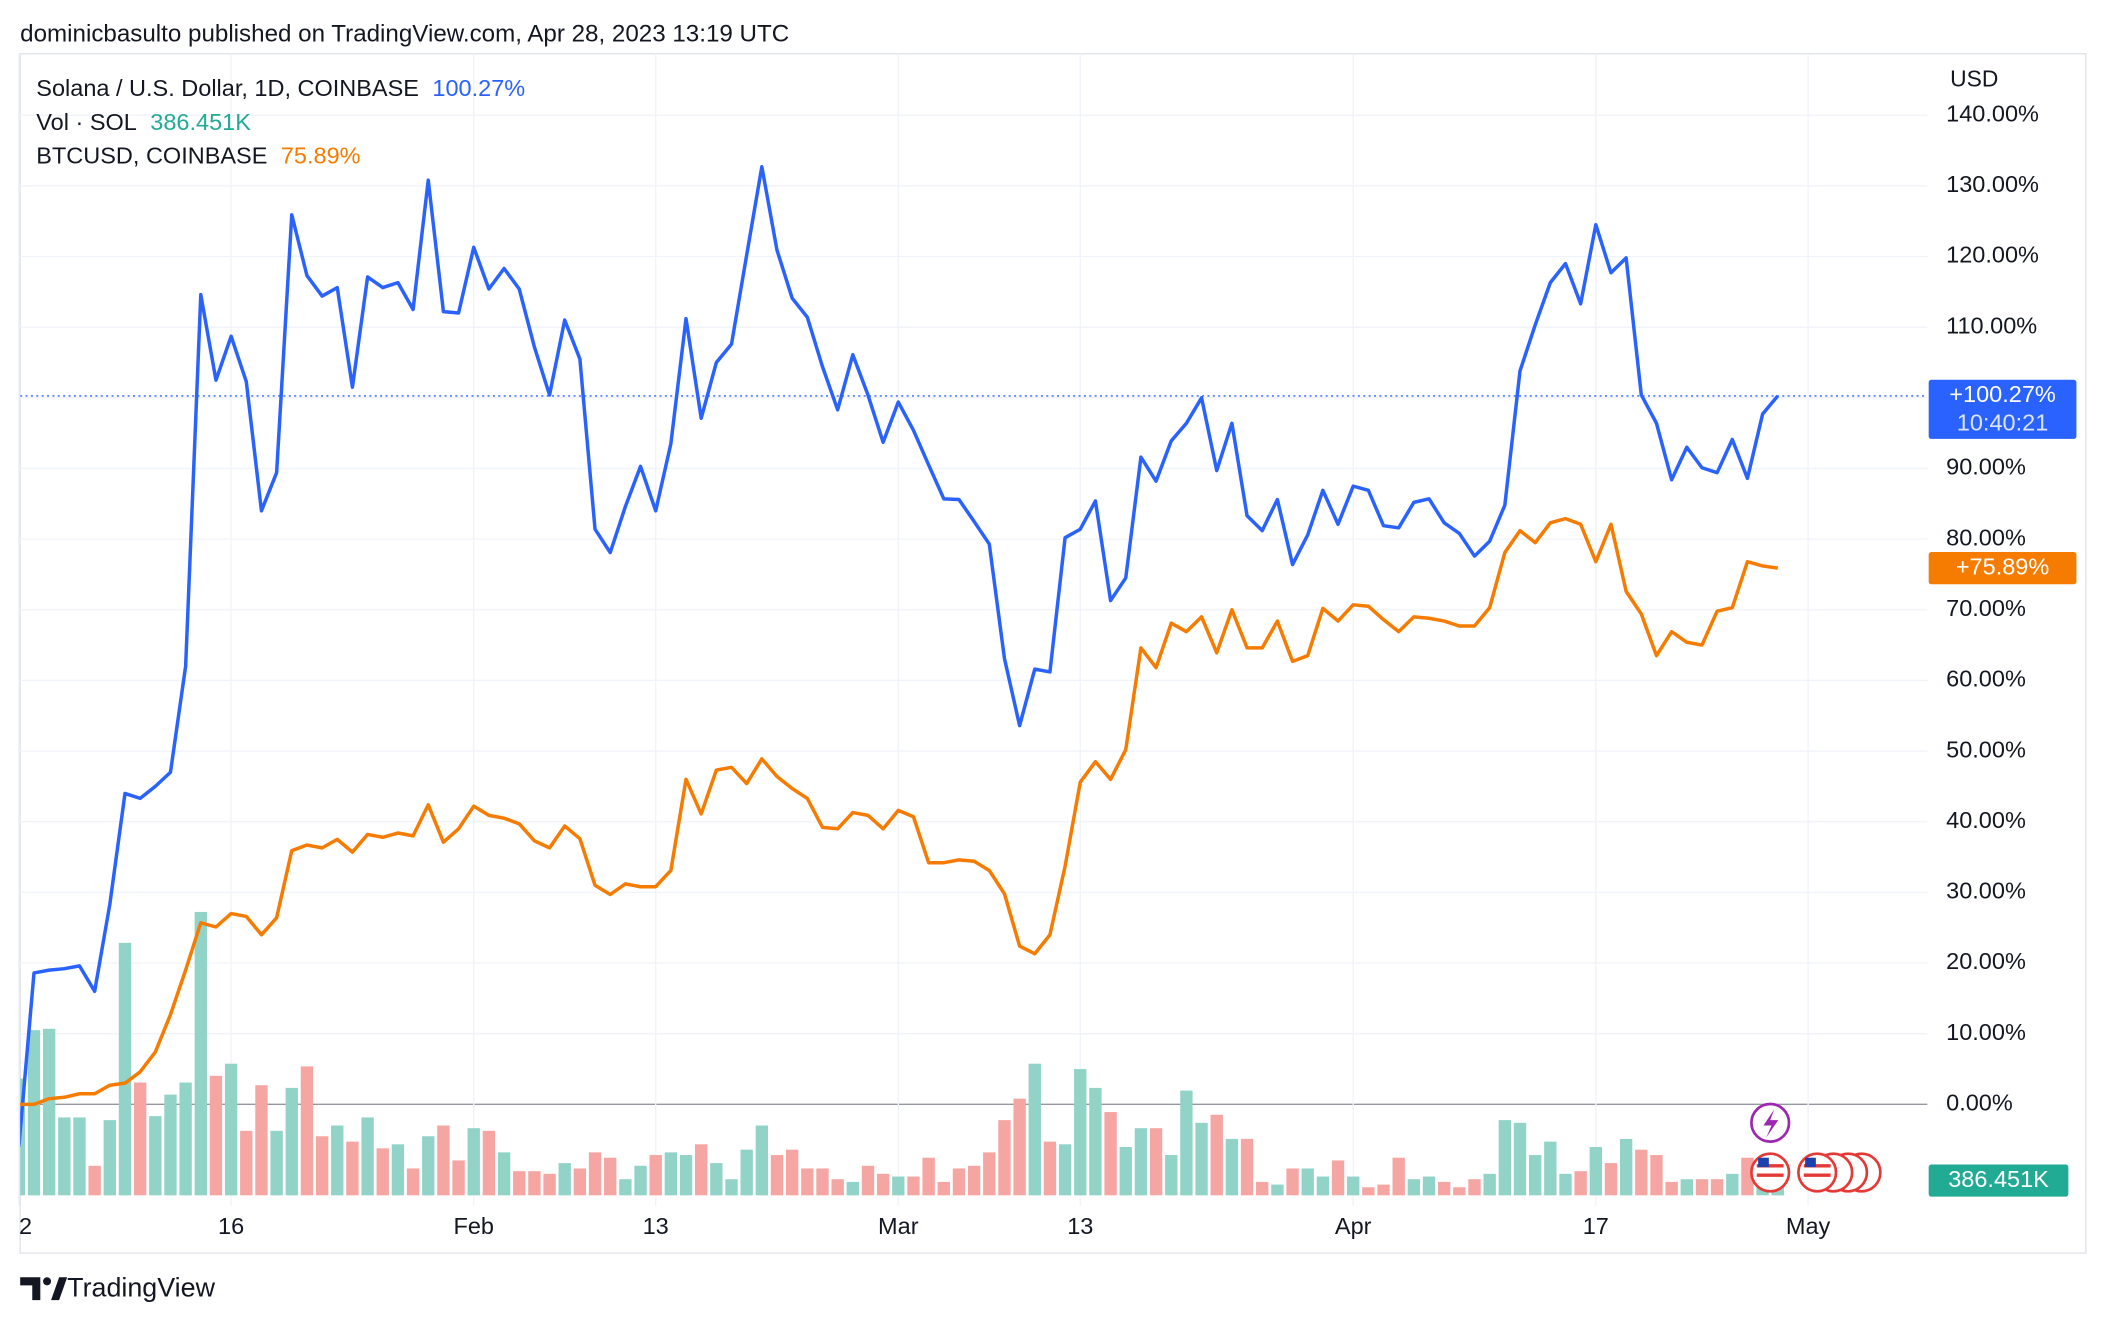  I want to click on x-tick-label: Apr, so click(1353, 1226).